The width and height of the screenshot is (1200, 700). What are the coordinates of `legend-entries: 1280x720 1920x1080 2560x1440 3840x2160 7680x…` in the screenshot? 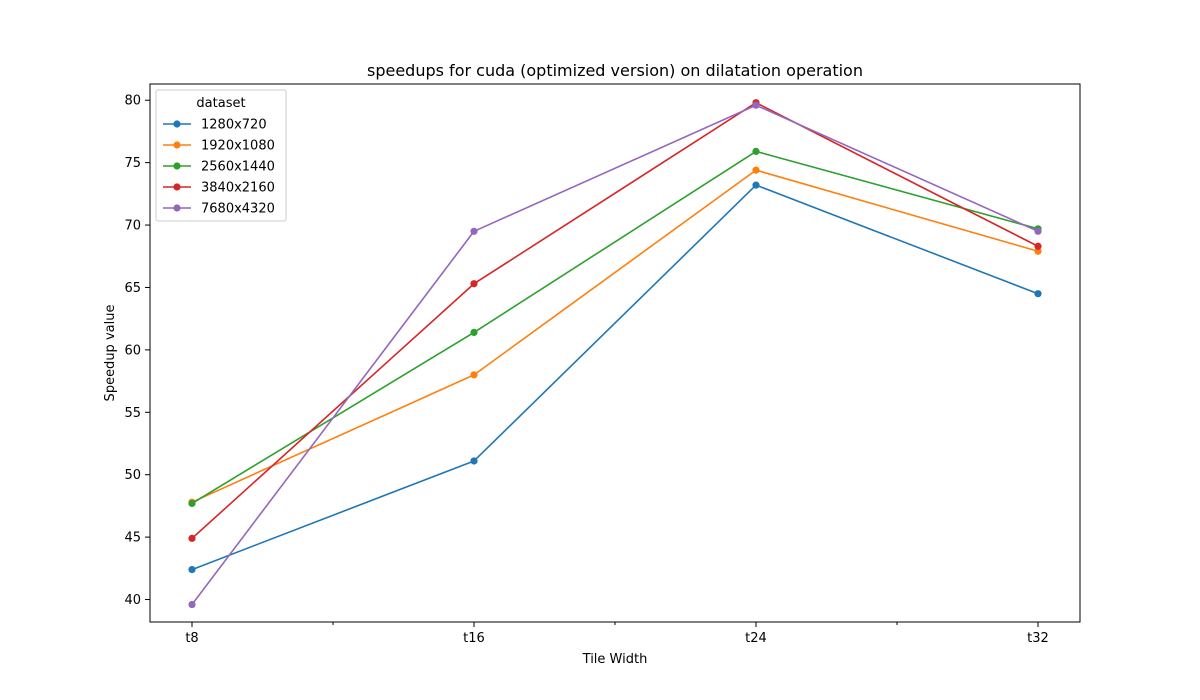 It's located at (219, 167).